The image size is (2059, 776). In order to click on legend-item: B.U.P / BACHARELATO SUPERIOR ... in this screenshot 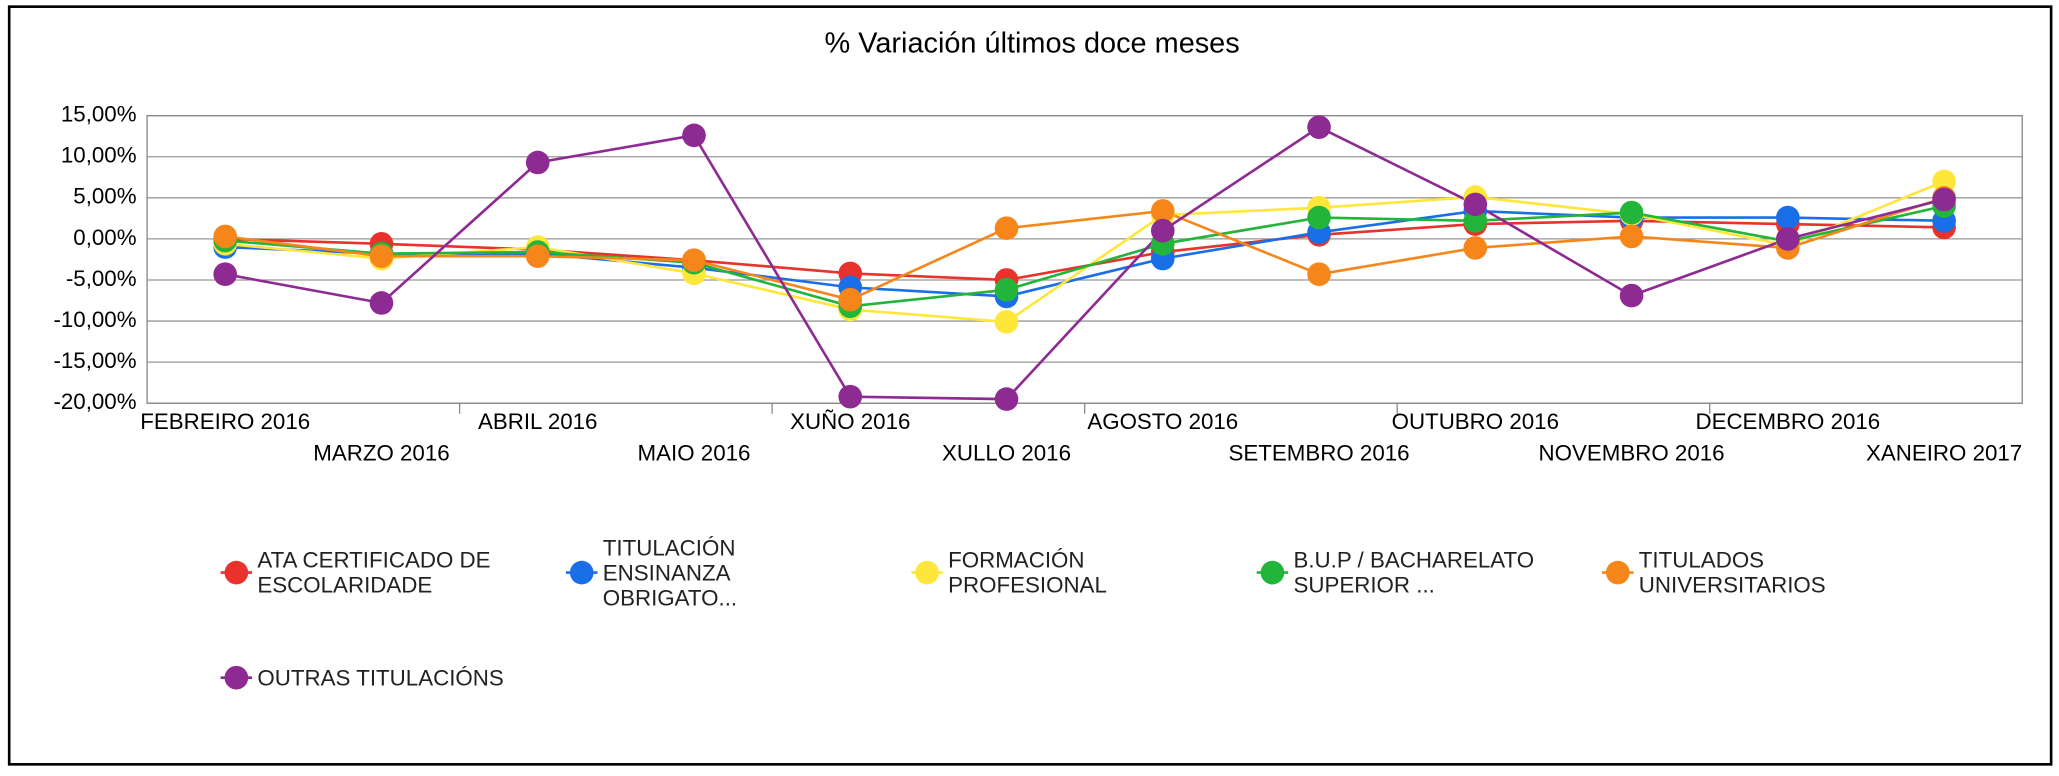, I will do `click(1414, 572)`.